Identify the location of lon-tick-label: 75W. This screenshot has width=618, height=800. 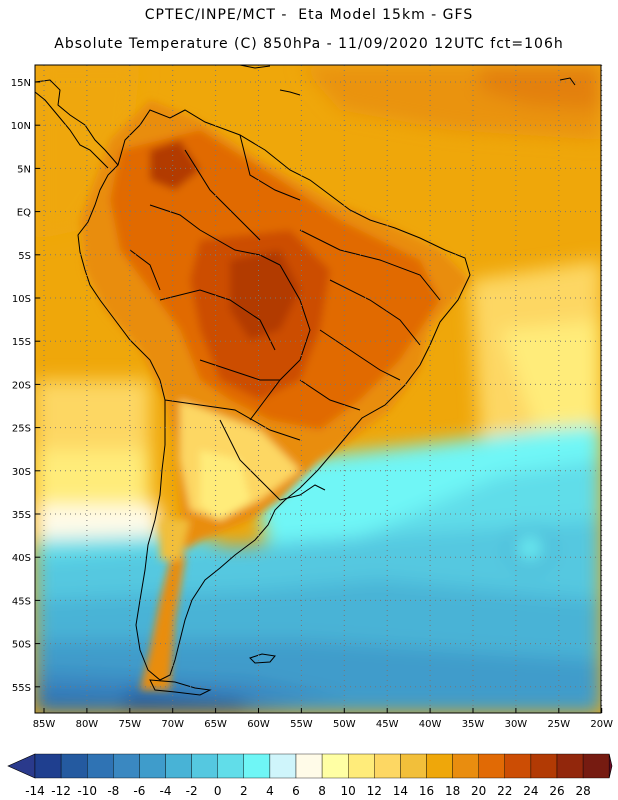
(129, 724).